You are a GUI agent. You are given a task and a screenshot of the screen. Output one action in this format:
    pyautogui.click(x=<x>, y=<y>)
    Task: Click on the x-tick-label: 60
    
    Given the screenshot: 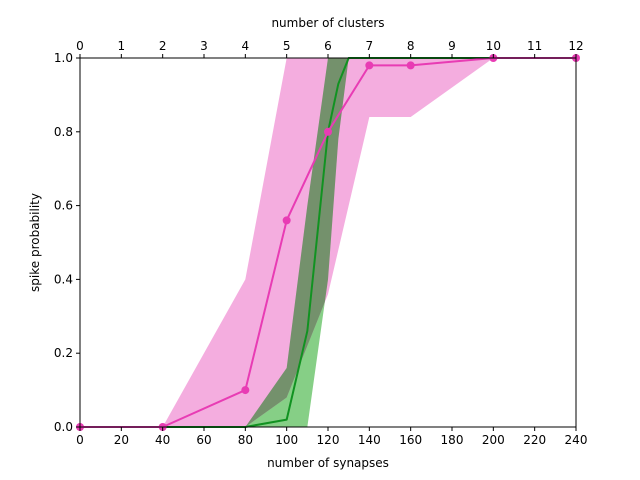 What is the action you would take?
    pyautogui.click(x=203, y=440)
    